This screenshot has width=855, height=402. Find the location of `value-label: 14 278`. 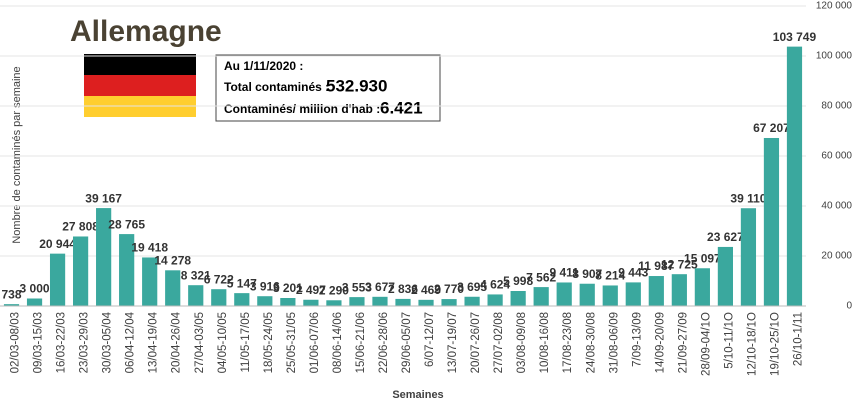

value-label: 14 278 is located at coordinates (172, 260).